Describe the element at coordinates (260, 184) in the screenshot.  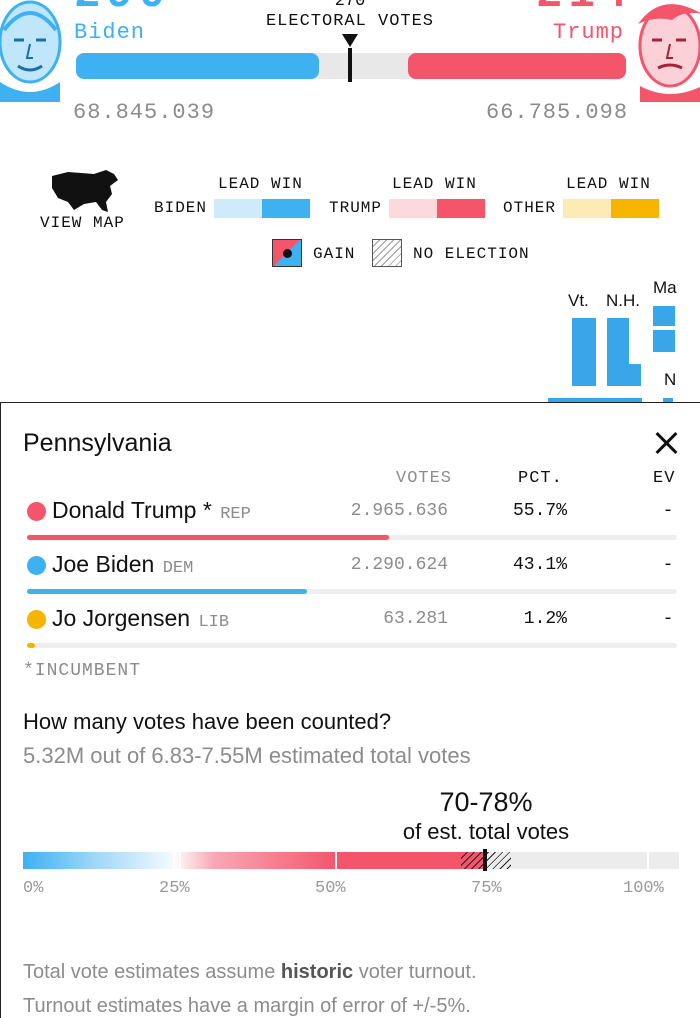
I see `legend-lead-win-biden: LEAD WIN` at that location.